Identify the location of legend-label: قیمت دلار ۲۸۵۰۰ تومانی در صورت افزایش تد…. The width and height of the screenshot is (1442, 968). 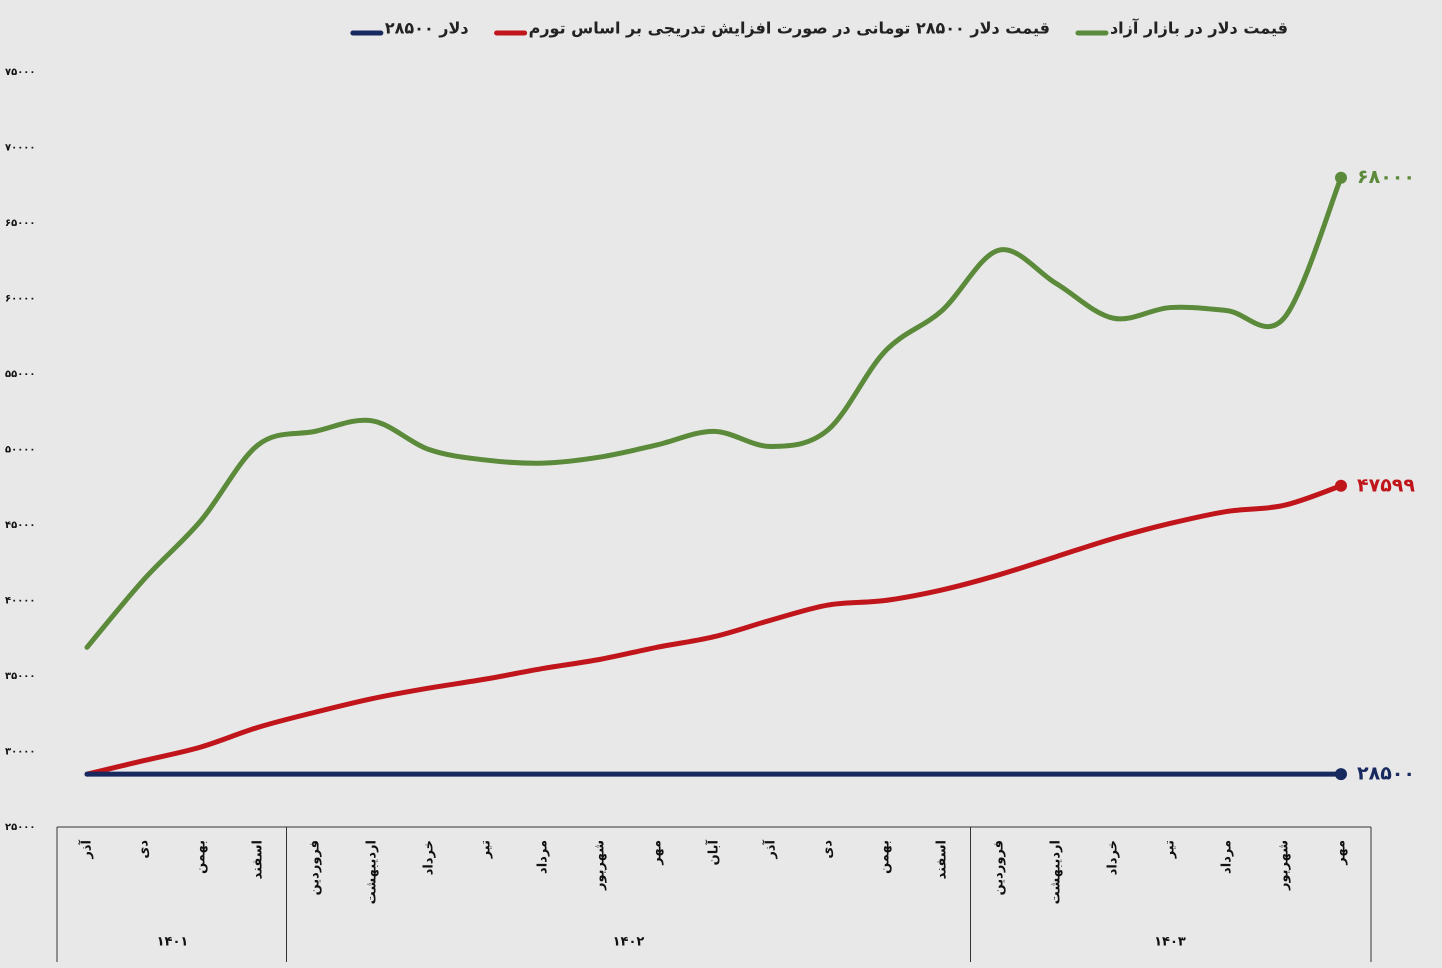
(789, 28).